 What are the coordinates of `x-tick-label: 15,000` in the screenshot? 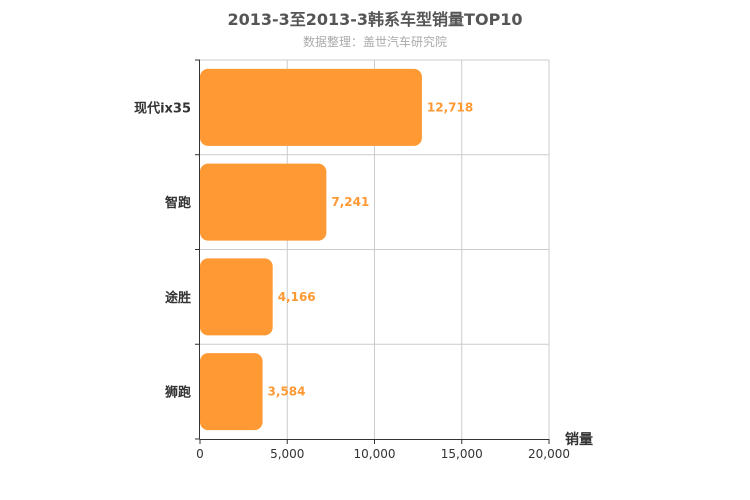 It's located at (462, 454).